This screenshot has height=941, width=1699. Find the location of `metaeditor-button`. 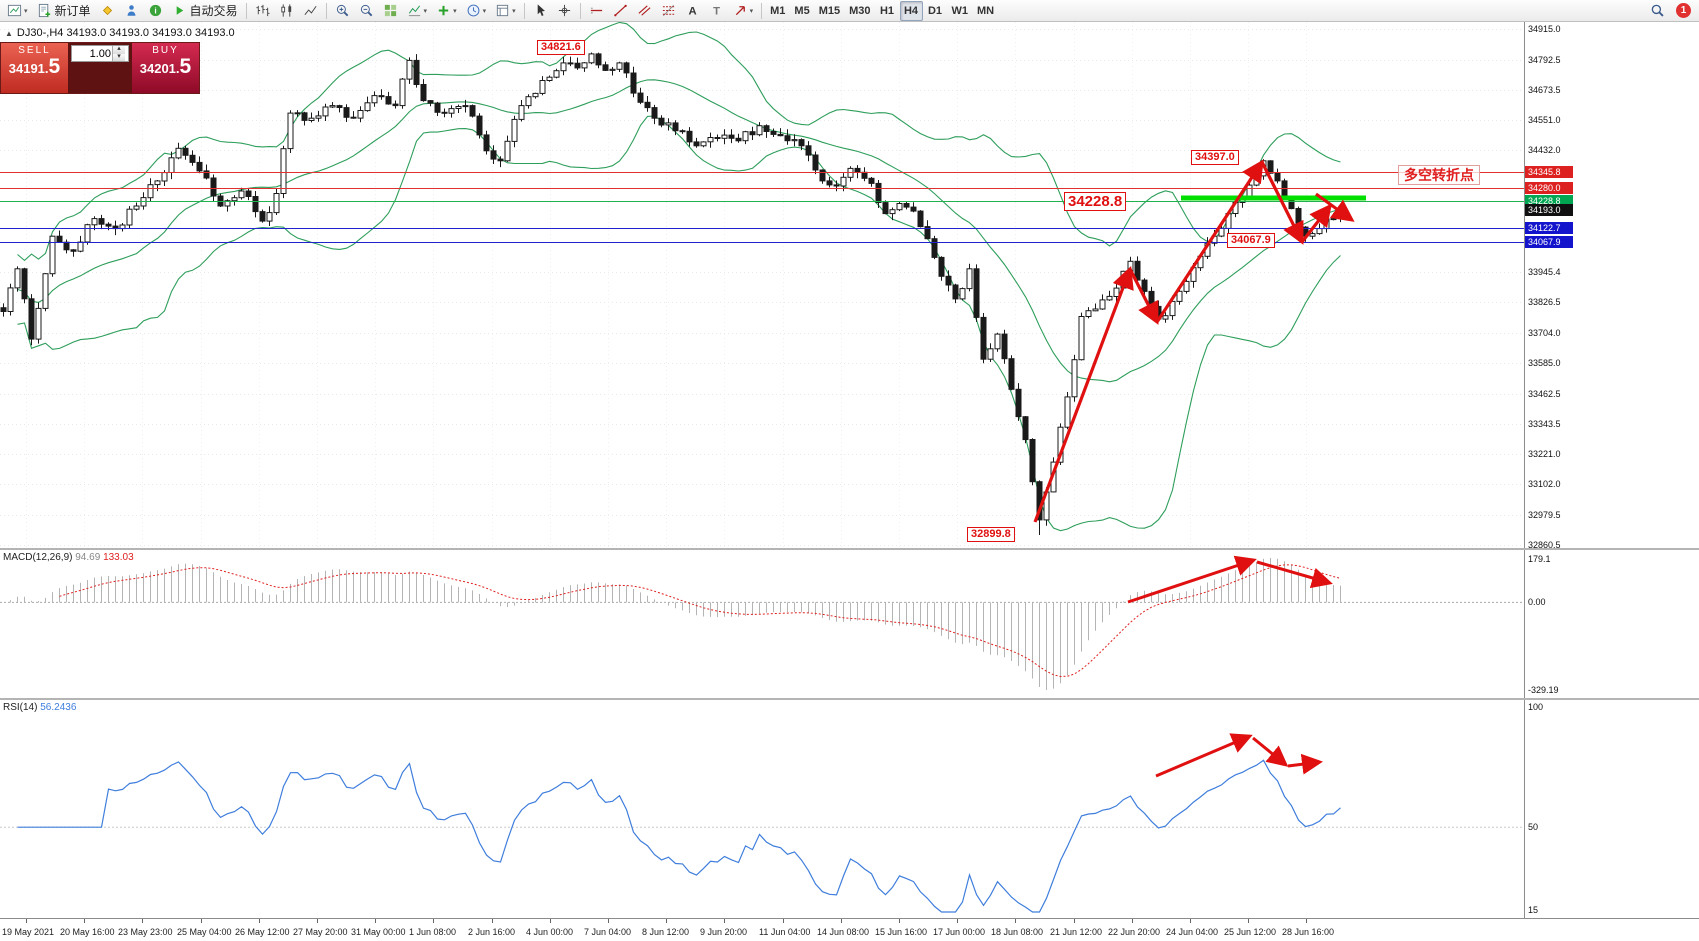

metaeditor-button is located at coordinates (107, 11).